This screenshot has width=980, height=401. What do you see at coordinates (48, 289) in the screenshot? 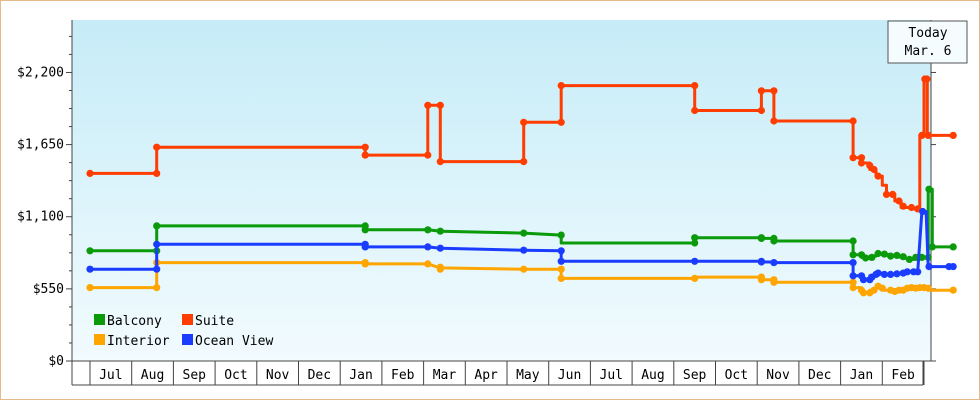
I see `y-tick-label: $550` at bounding box center [48, 289].